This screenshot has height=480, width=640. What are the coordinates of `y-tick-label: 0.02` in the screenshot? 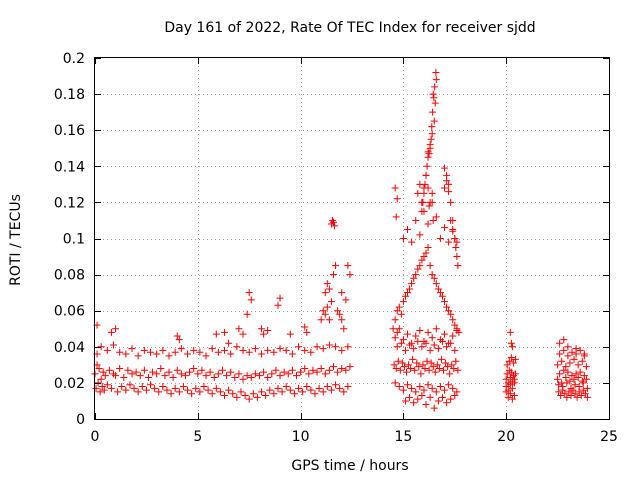 It's located at (69, 384).